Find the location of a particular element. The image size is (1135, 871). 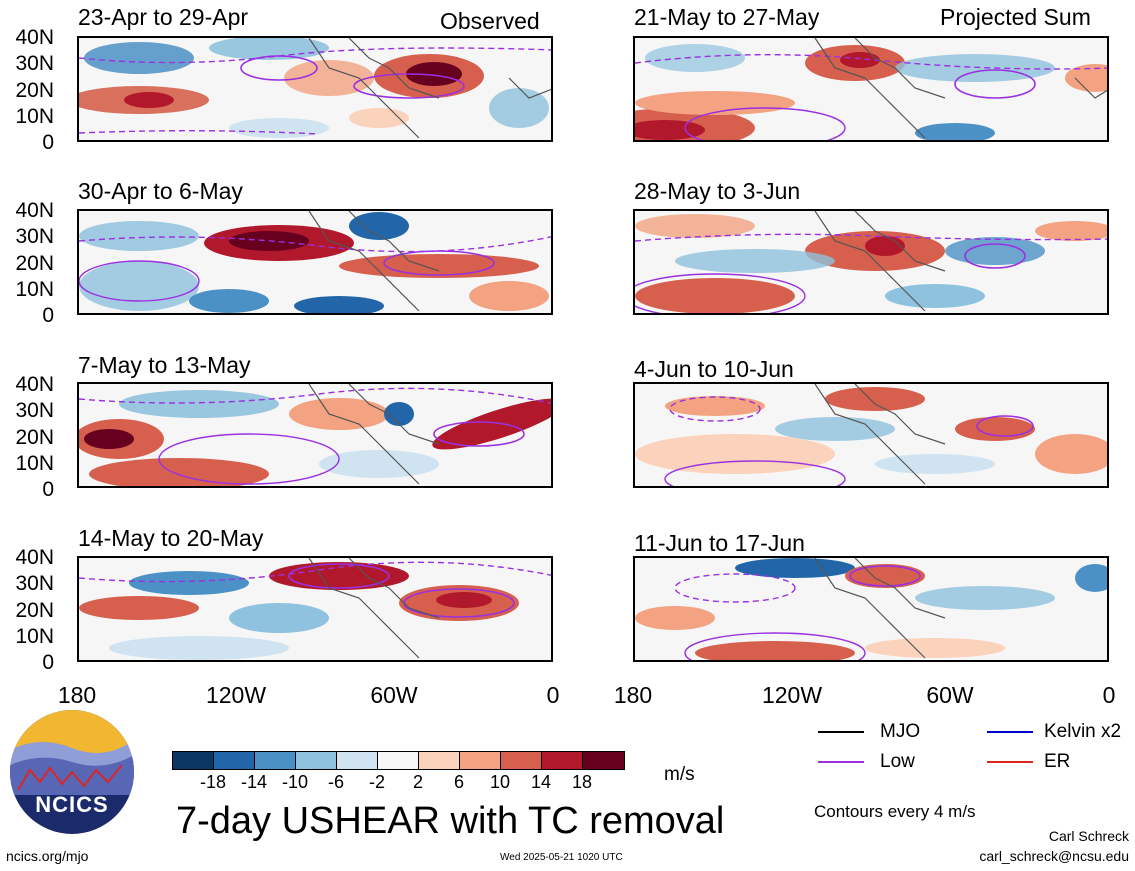

legend-er-line is located at coordinates (1010, 762).